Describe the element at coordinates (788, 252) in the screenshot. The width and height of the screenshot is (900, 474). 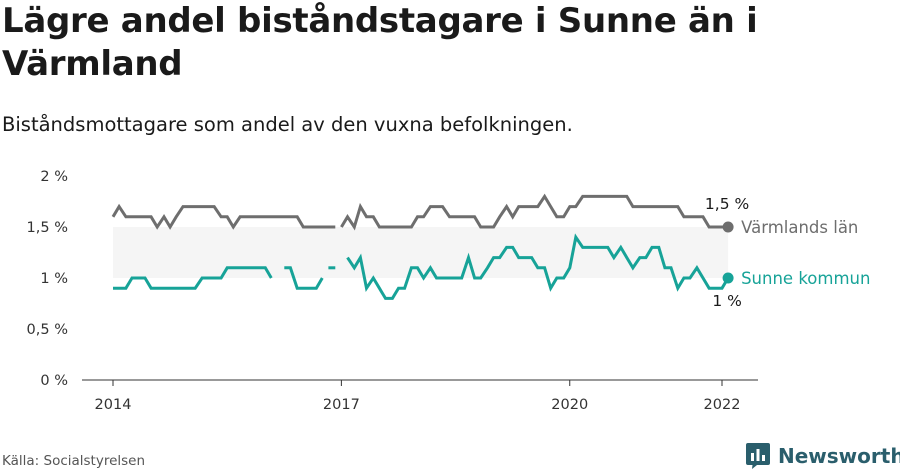
I see `label-layer: Värmlands län 1,5 % Sunne kommun 1 %` at that location.